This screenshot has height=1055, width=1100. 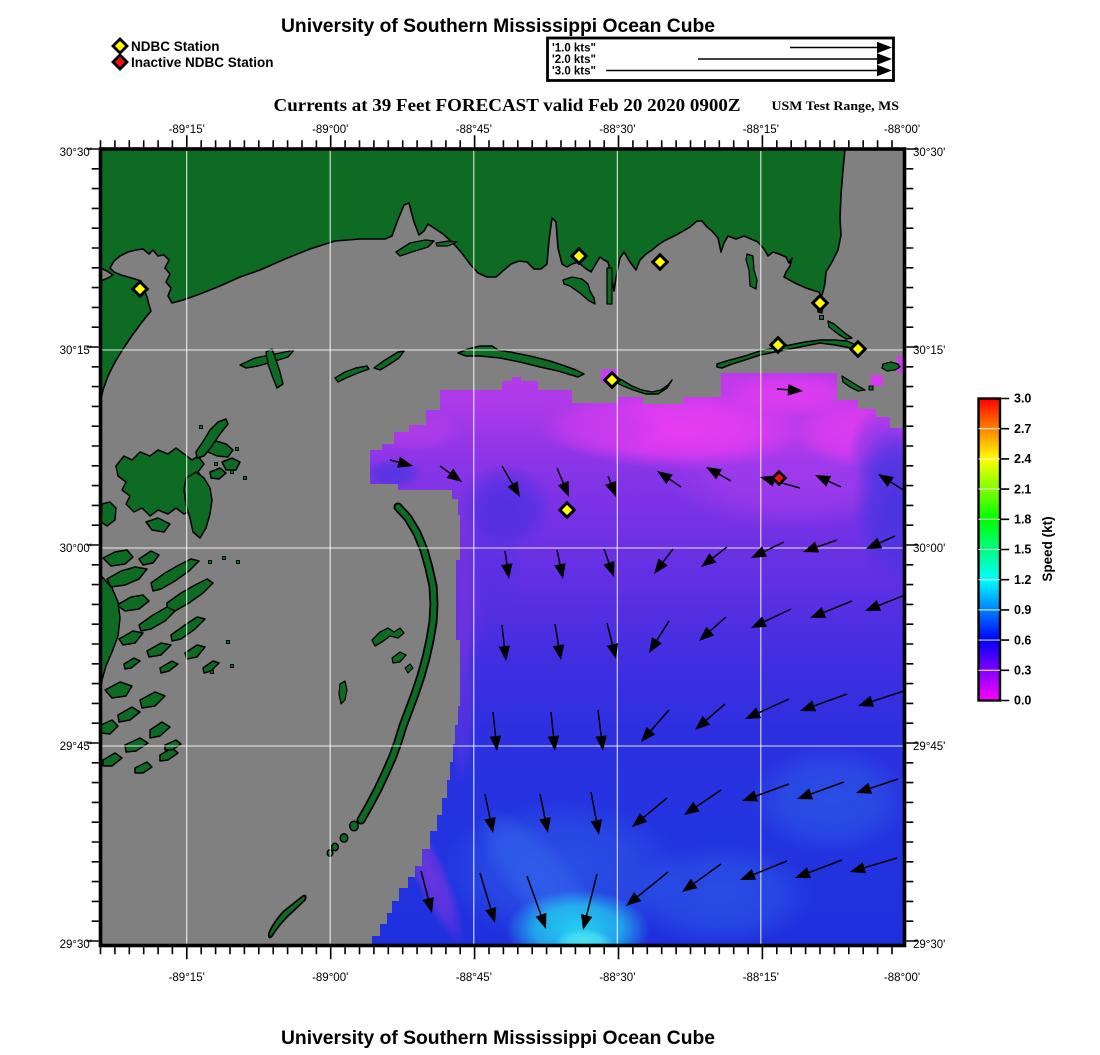 What do you see at coordinates (1022, 520) in the screenshot?
I see `svg-text: 1.8` at bounding box center [1022, 520].